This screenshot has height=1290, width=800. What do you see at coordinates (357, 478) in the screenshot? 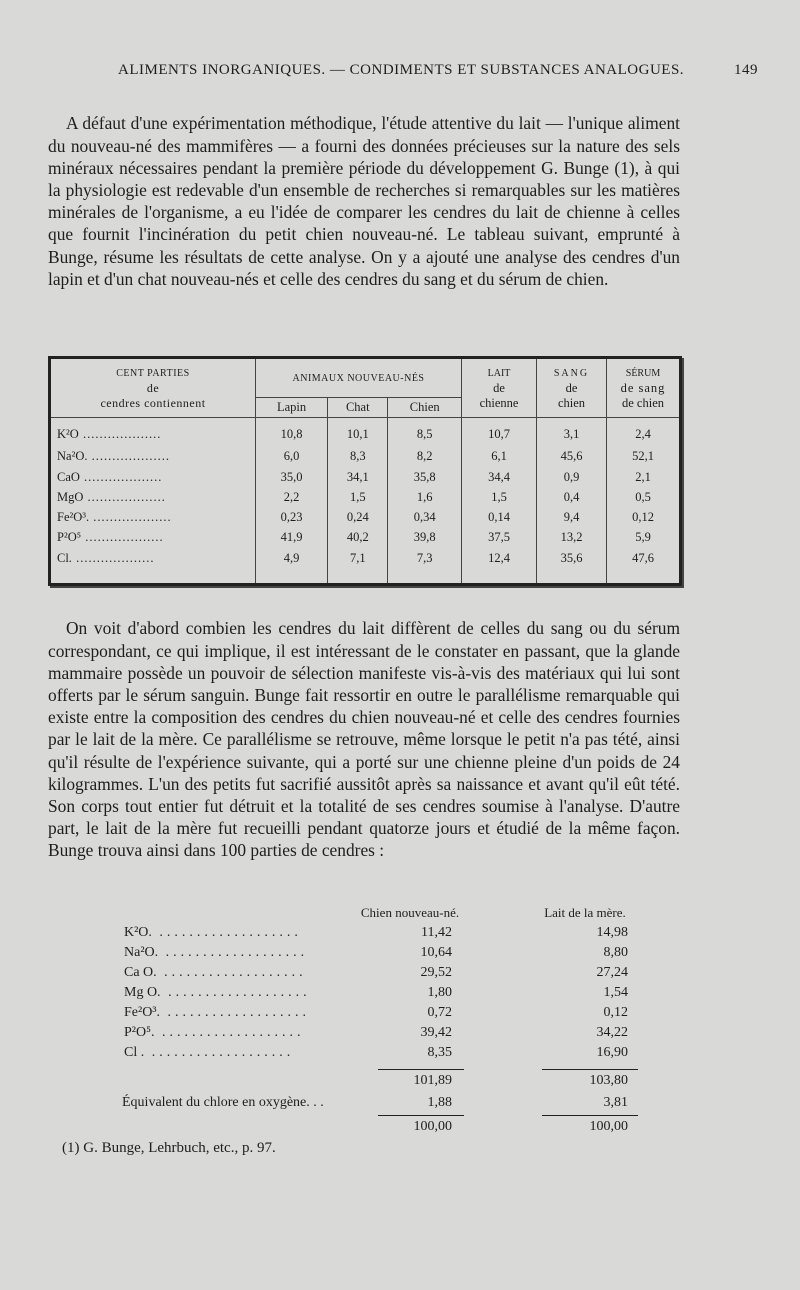
I see `cell-value: 34,1` at bounding box center [357, 478].